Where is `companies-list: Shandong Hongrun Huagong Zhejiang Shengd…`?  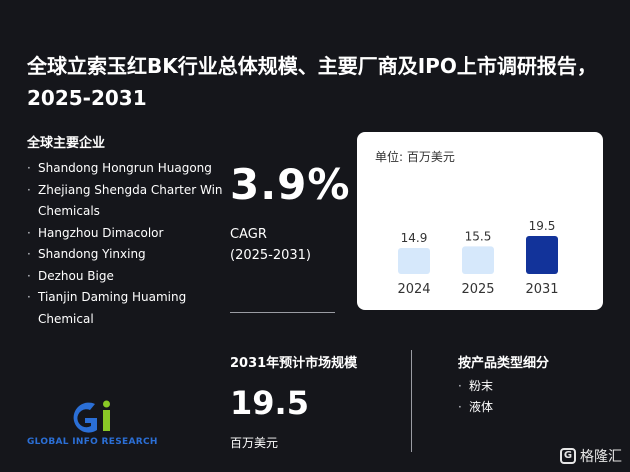
companies-list: Shandong Hongrun Huagong Zhejiang Shengd… is located at coordinates (127, 244).